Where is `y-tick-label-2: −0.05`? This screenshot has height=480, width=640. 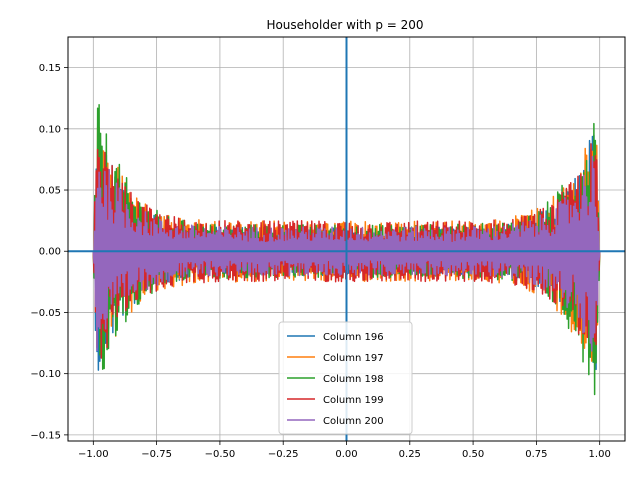 y-tick-label-2: −0.05 is located at coordinates (45, 313).